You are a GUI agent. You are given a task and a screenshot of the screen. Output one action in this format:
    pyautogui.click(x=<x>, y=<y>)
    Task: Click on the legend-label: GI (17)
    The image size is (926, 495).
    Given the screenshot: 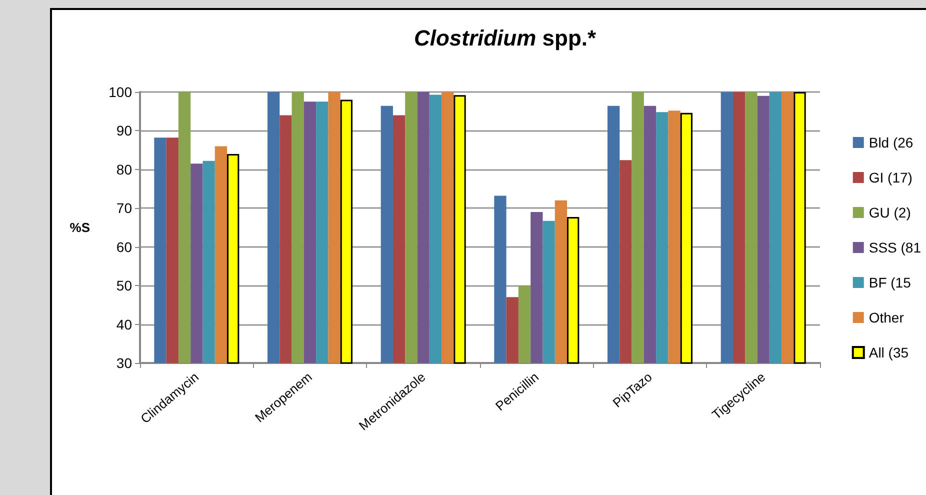 What is the action you would take?
    pyautogui.click(x=890, y=178)
    